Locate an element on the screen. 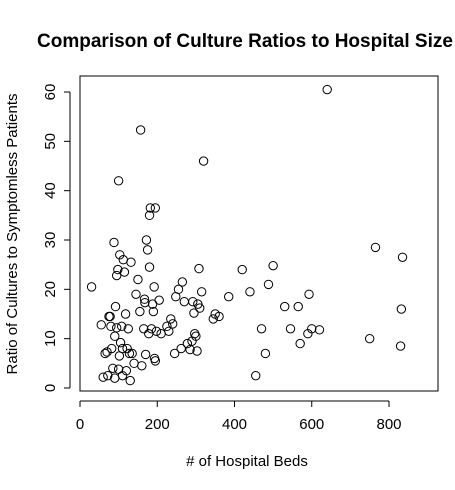 This screenshot has width=455, height=490. x-tick-label: 0 is located at coordinates (80, 424).